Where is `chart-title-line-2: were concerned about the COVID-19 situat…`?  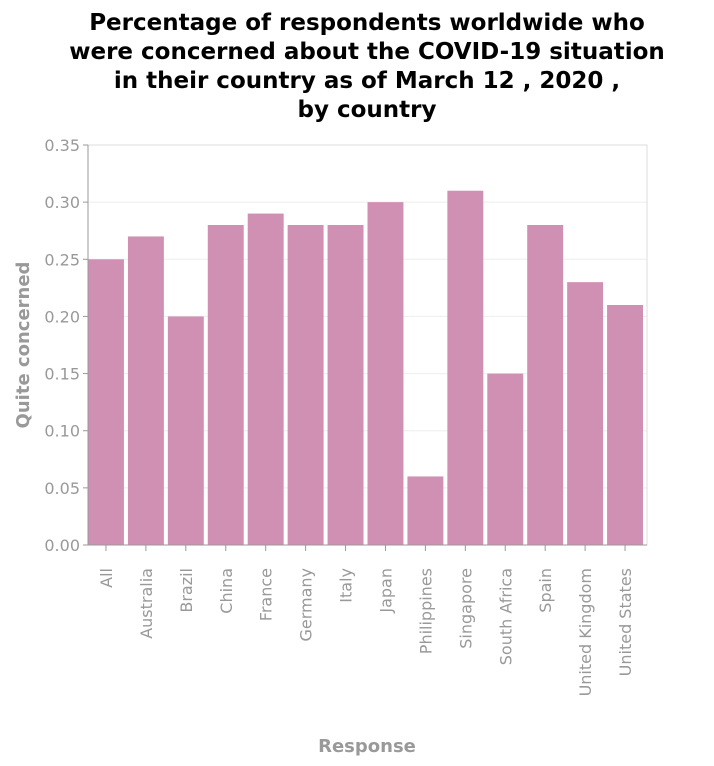
chart-title-line-2: were concerned about the COVID-19 situat… is located at coordinates (367, 52).